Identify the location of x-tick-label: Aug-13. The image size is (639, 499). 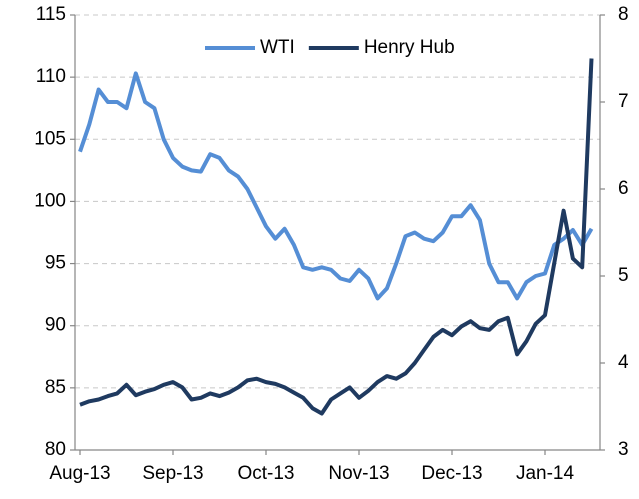
(79, 473).